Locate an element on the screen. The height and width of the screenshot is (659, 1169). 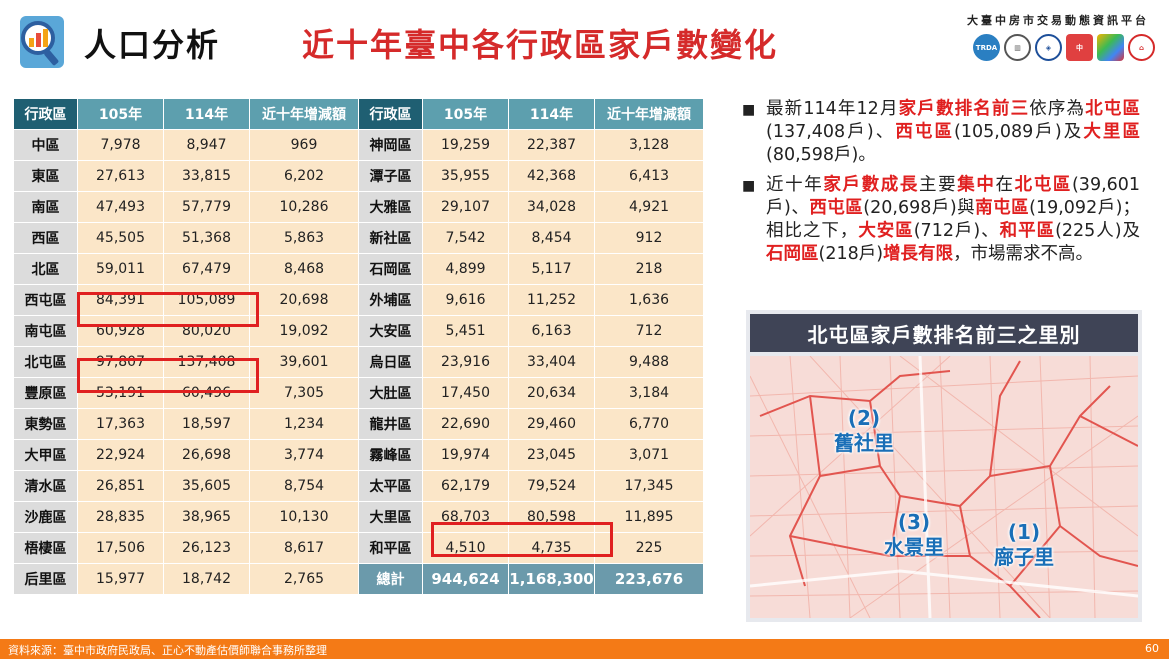
table-row: 東區 27,613 33,815 6,202 潭子區 35,955 42,368 6,413 is located at coordinates (358, 176).